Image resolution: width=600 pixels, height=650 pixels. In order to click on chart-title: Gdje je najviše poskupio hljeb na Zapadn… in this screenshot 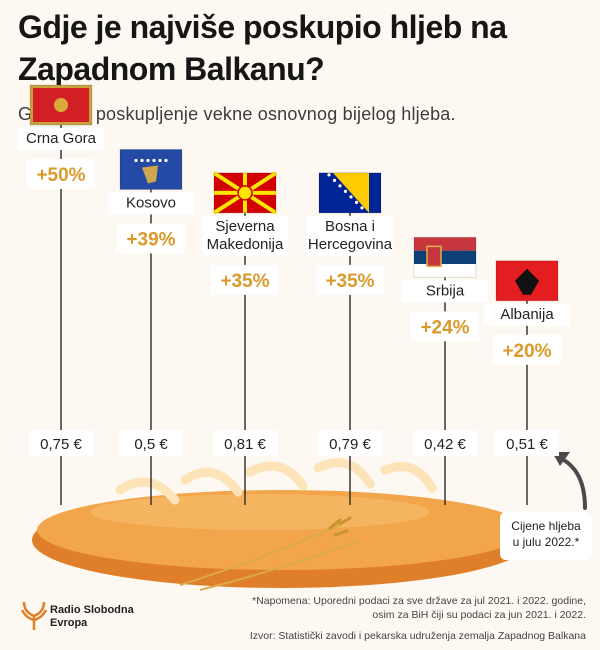, I will do `click(262, 48)`.